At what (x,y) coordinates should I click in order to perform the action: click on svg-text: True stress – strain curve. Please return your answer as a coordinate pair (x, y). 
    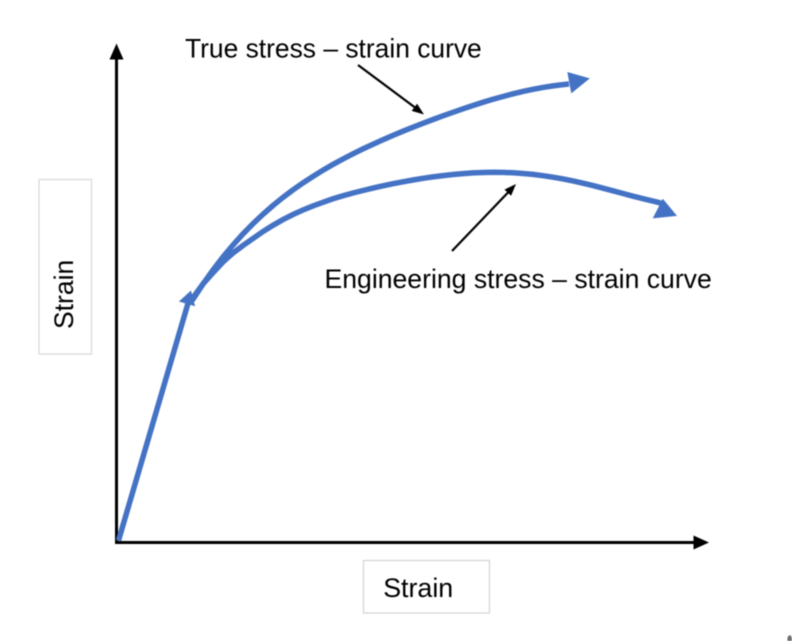
    Looking at the image, I should click on (333, 49).